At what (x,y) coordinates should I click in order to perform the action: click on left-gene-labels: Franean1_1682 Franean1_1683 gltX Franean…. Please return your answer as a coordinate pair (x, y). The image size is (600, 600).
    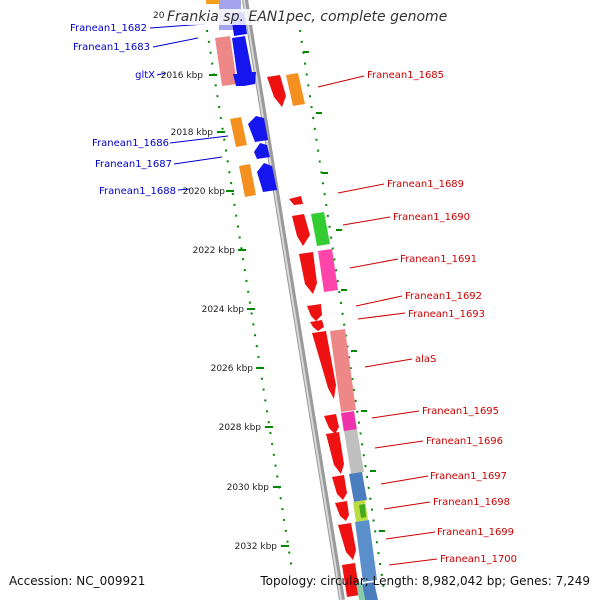
    Looking at the image, I should click on (123, 110).